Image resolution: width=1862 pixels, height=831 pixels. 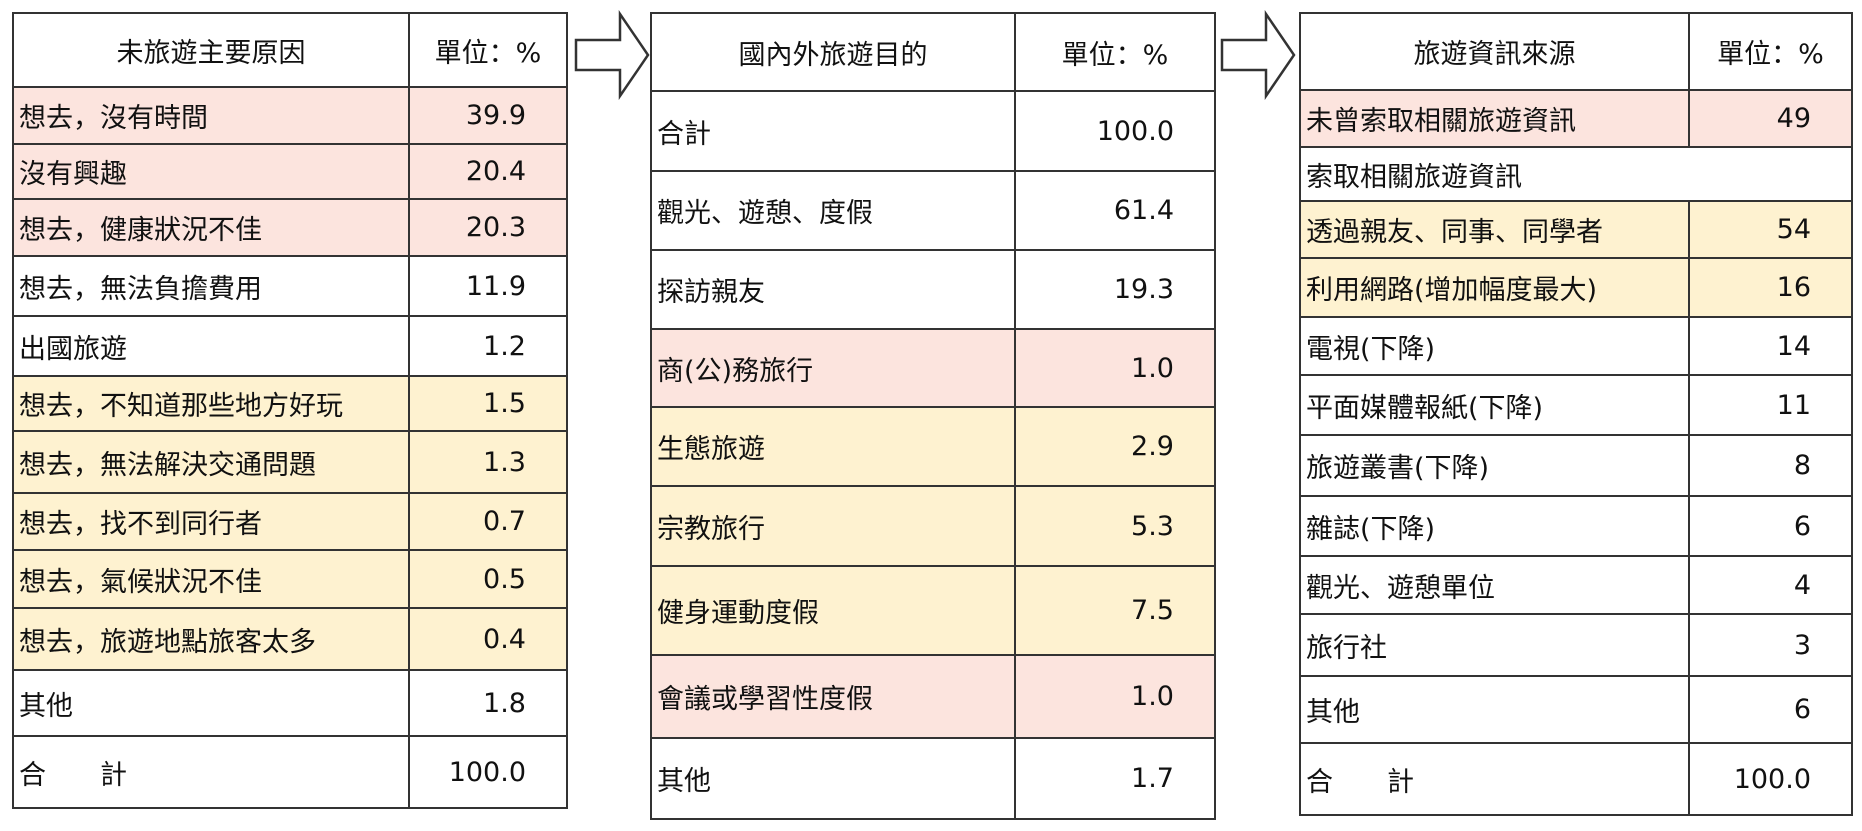 I want to click on row-value: 0.4, so click(x=488, y=639).